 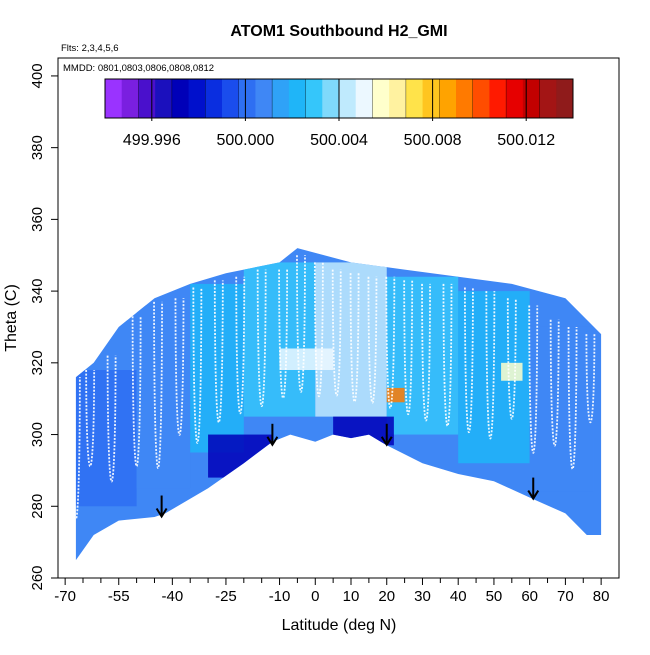 I want to click on x-tick-label: 10, so click(x=351, y=596).